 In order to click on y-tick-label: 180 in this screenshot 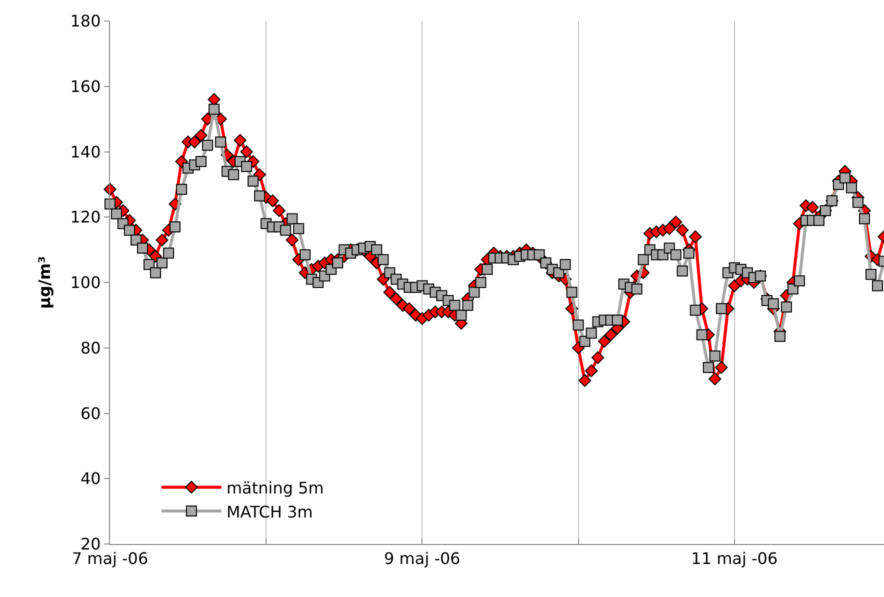, I will do `click(85, 21)`.